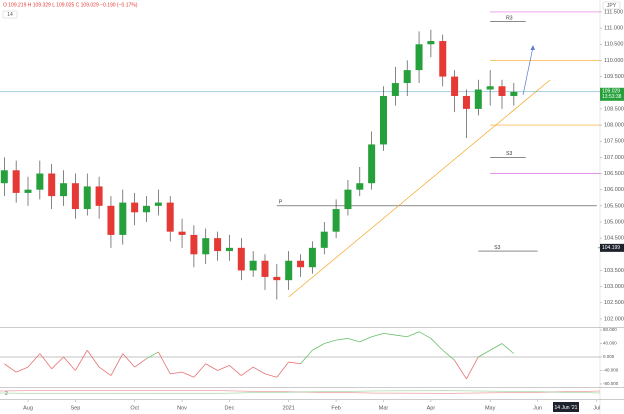 This screenshot has width=624, height=414. Describe the element at coordinates (614, 239) in the screenshot. I see `y-tick-label: 104.500` at that location.